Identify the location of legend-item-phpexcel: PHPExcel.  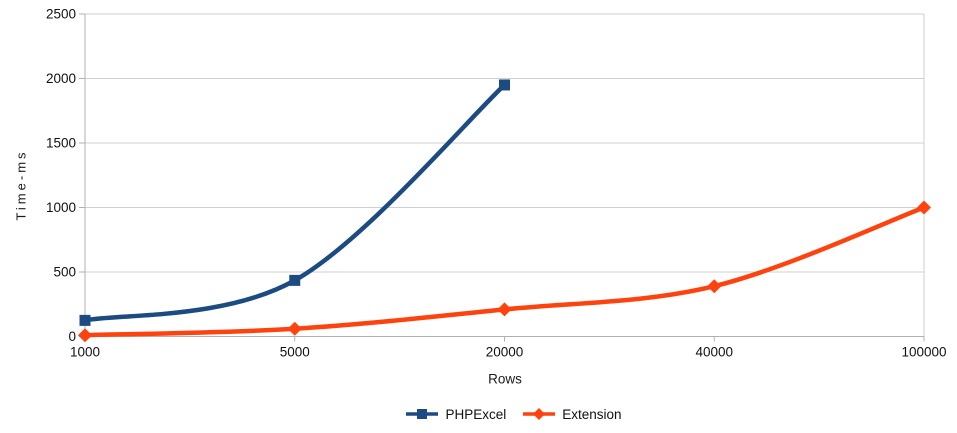
(455, 414).